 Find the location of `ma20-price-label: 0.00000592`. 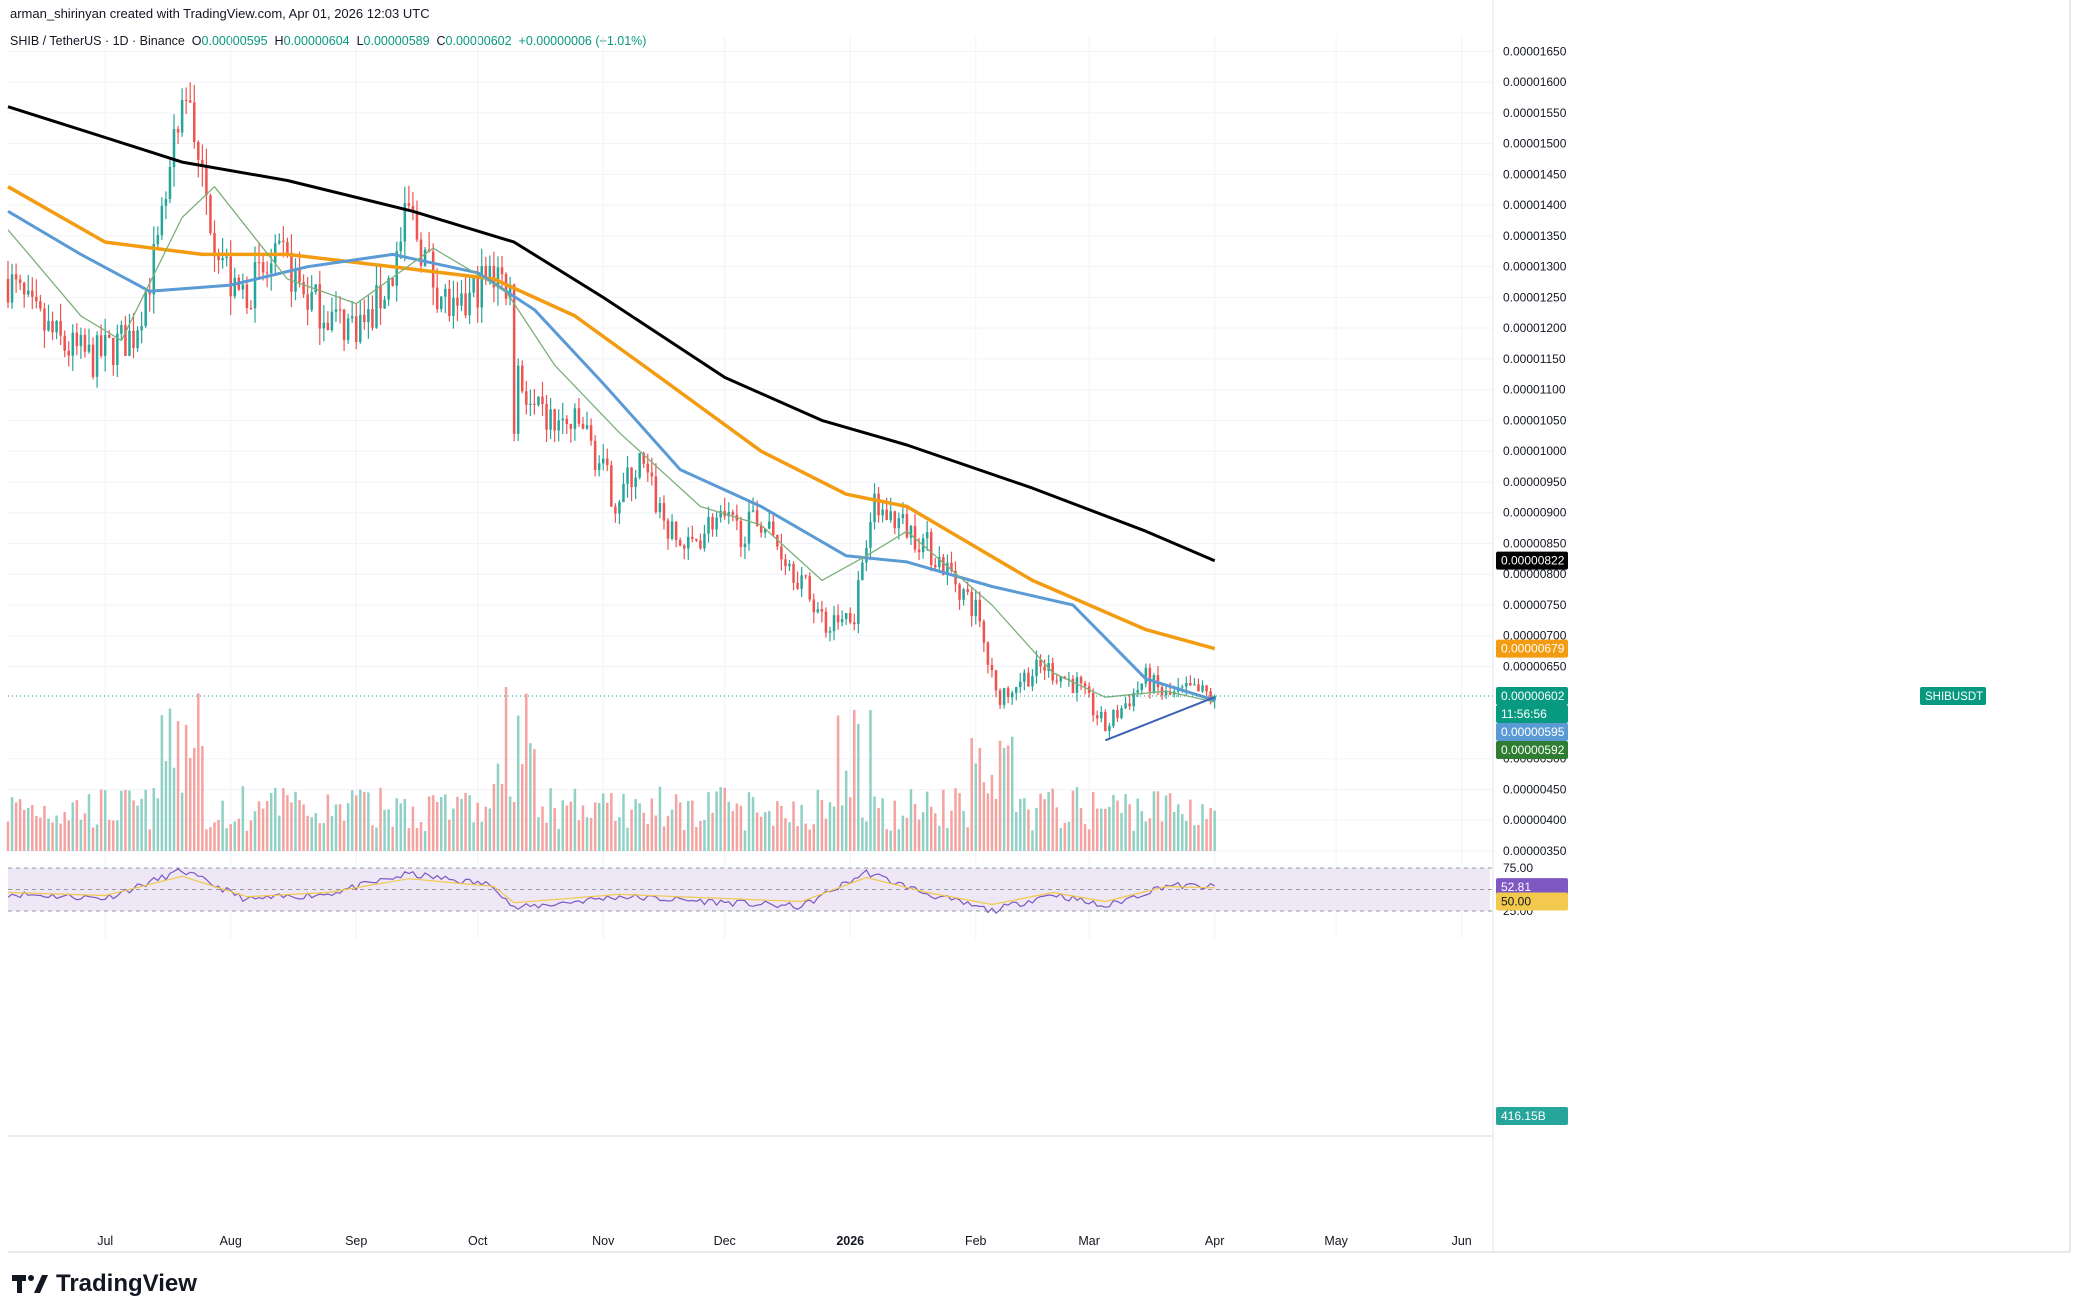

ma20-price-label: 0.00000592 is located at coordinates (1533, 750).